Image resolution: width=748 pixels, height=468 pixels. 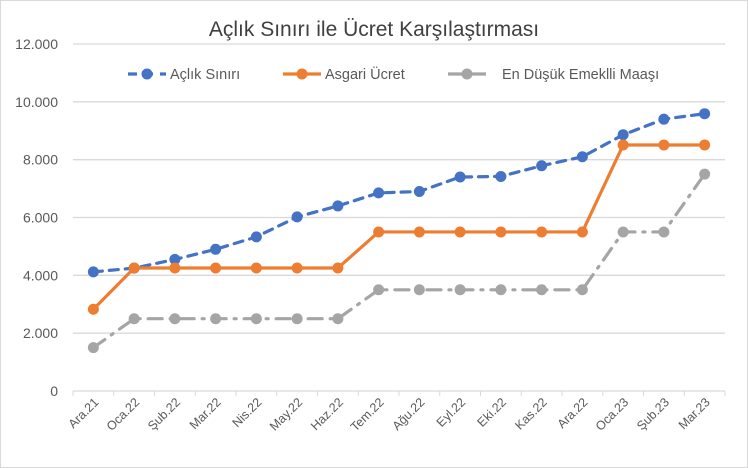 I want to click on x-tick-label: Ara.22, so click(x=573, y=413).